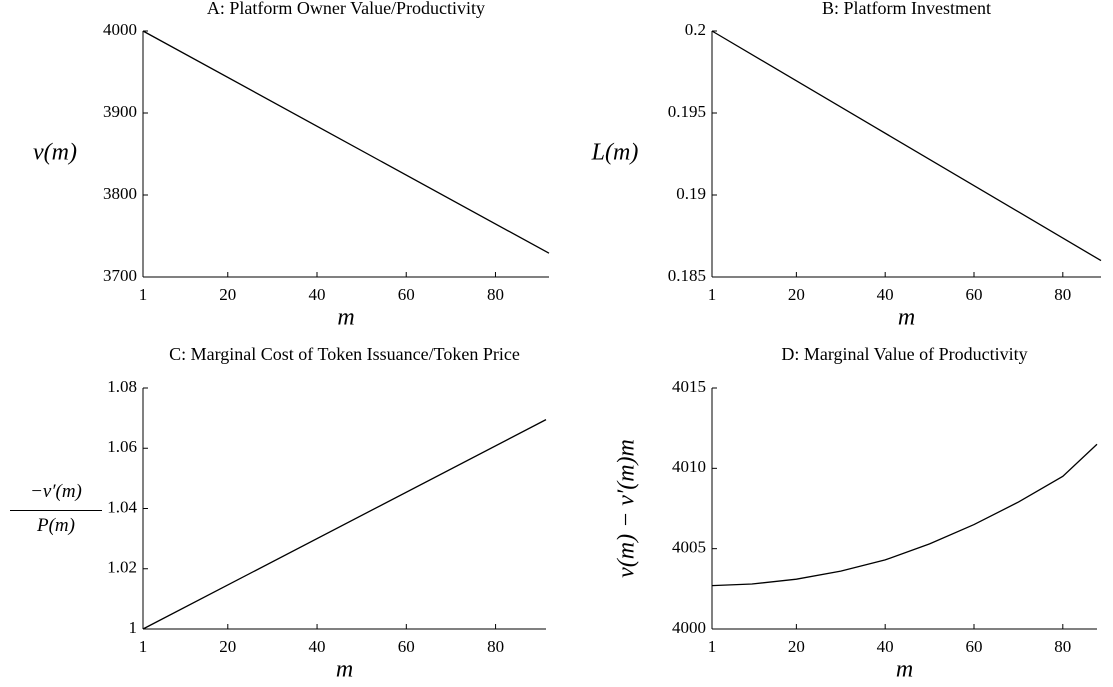 The image size is (1113, 687). Describe the element at coordinates (122, 506) in the screenshot. I see `y-tick-label: 1.04` at that location.